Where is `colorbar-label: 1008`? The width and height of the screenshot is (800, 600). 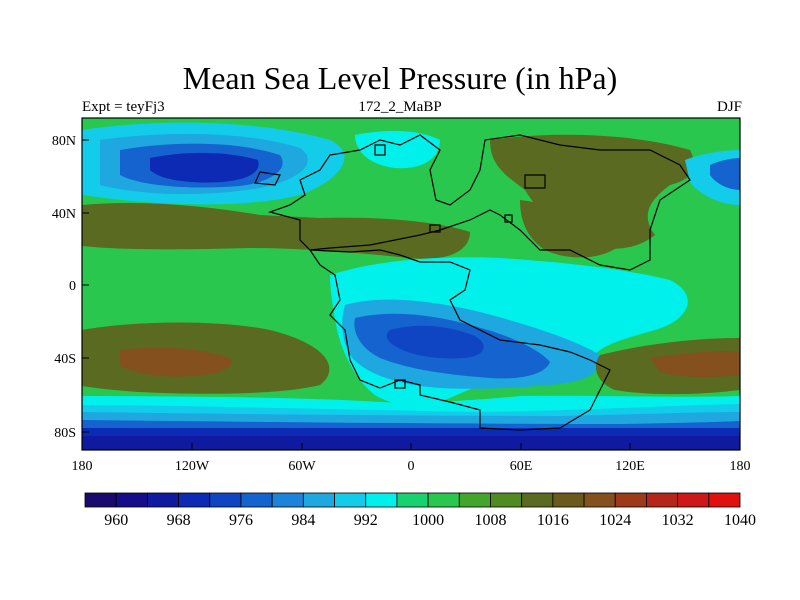 colorbar-label: 1008 is located at coordinates (490, 520).